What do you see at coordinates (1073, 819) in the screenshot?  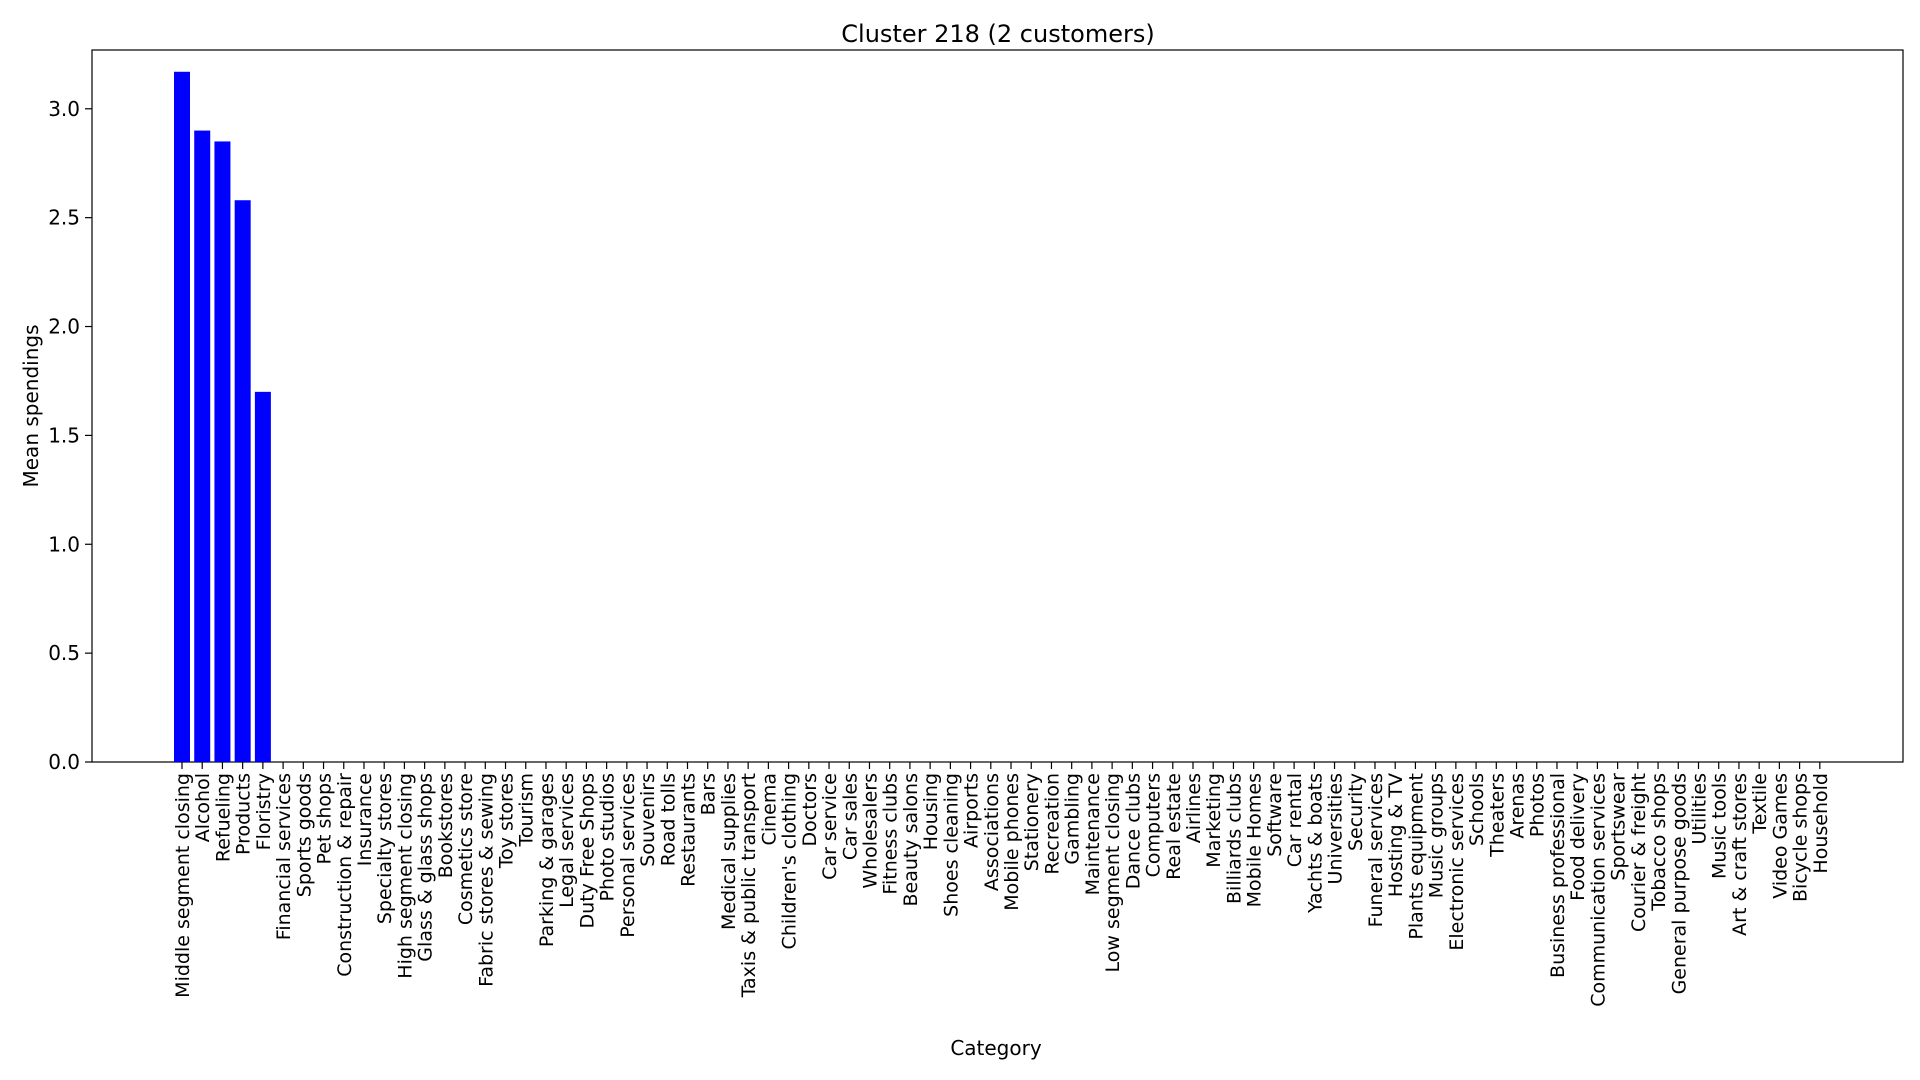 I see `x-tick-label: Gambling` at bounding box center [1073, 819].